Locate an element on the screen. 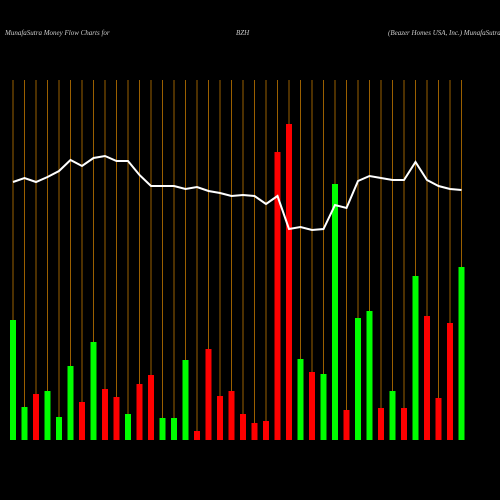  money-flow-line is located at coordinates (237, 193).